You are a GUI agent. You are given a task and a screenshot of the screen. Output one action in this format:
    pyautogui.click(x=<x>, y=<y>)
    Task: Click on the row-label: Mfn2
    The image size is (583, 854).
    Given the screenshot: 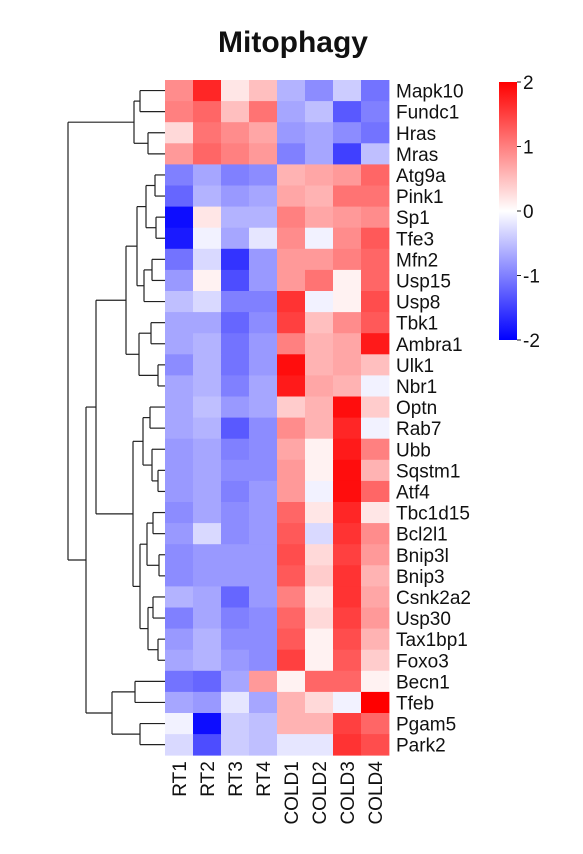 What is the action you would take?
    pyautogui.click(x=417, y=260)
    